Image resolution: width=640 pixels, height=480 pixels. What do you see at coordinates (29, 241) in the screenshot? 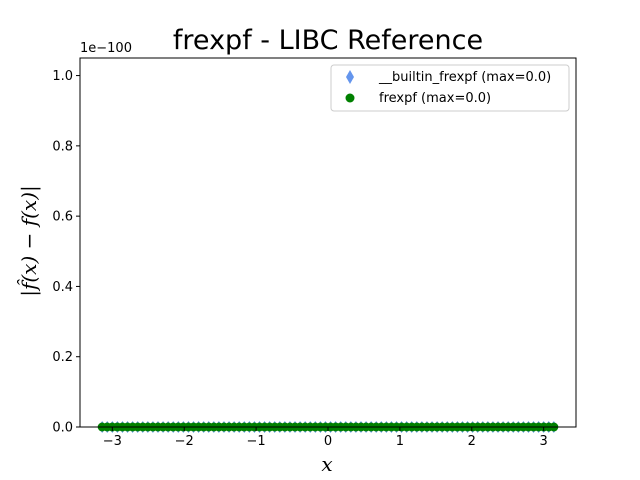
I see `y-axis-label: |f̂(x) − f(x)|` at bounding box center [29, 241].